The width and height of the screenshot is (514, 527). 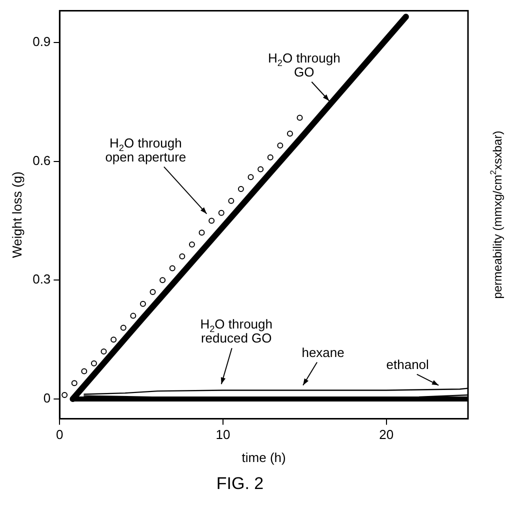 I want to click on x-axis-title: time (h), so click(x=264, y=457).